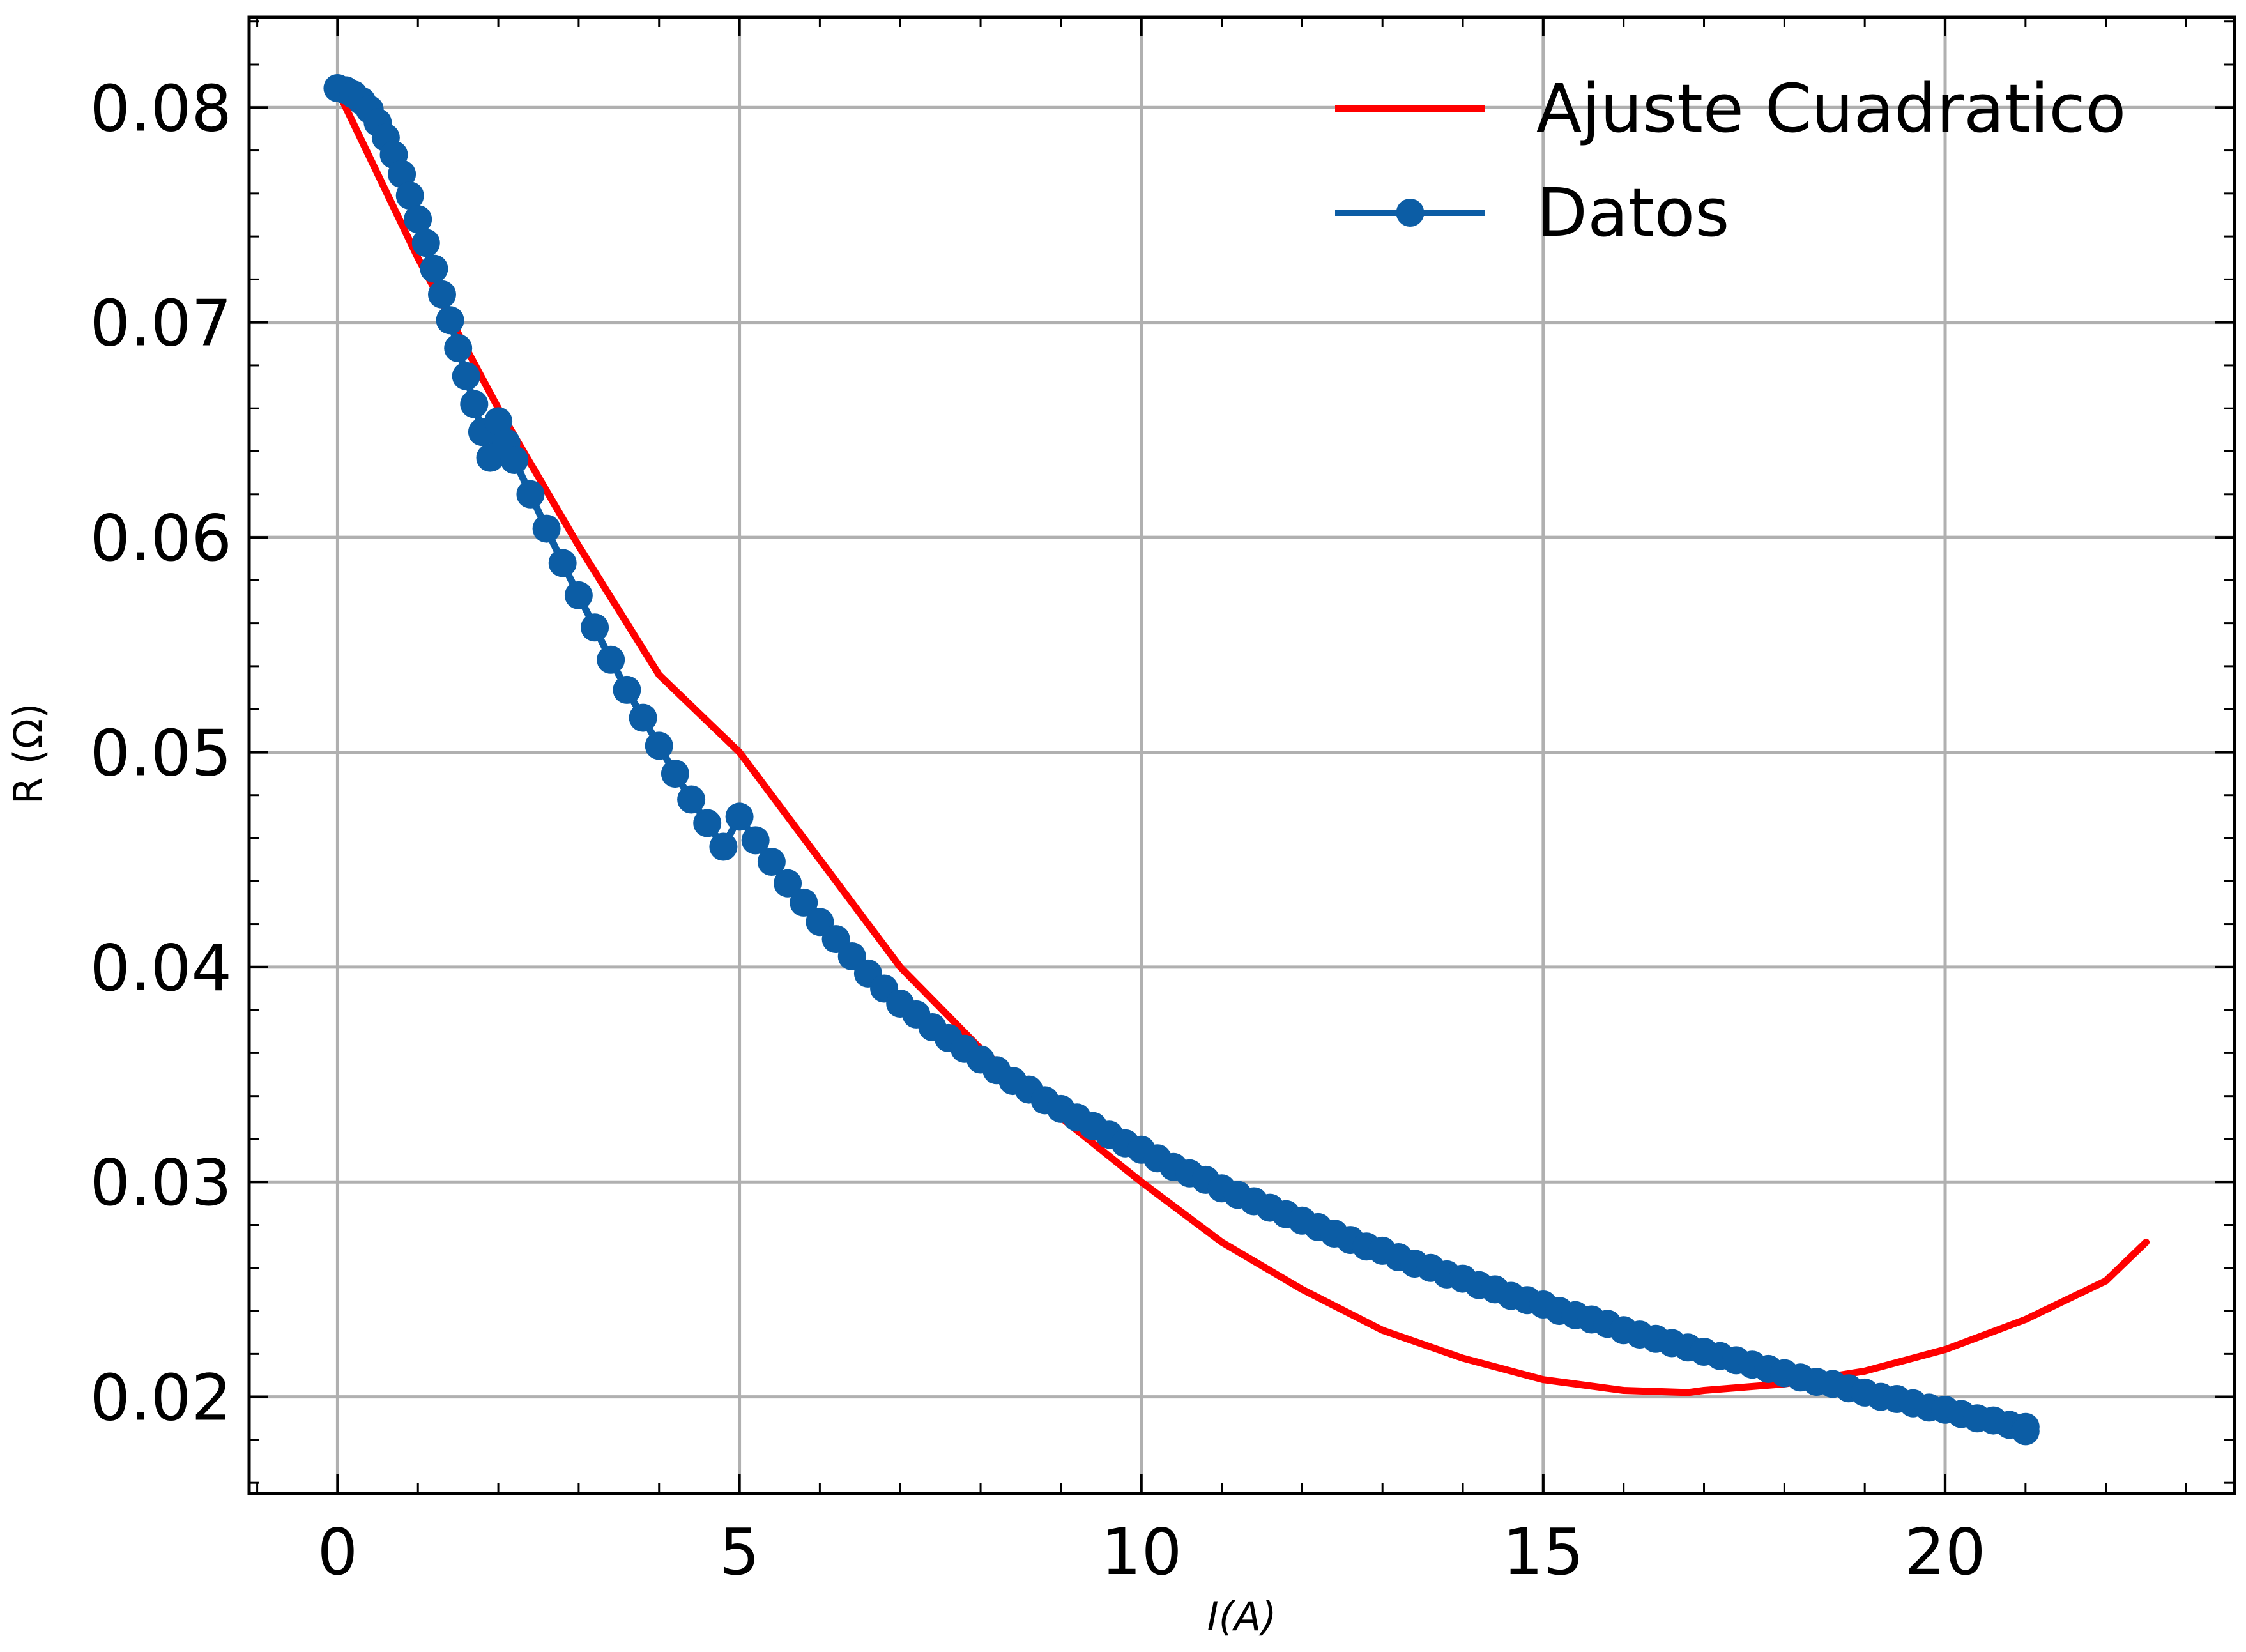 This screenshot has width=2246, height=1652. I want to click on legend-label-datos: Datos, so click(1633, 213).